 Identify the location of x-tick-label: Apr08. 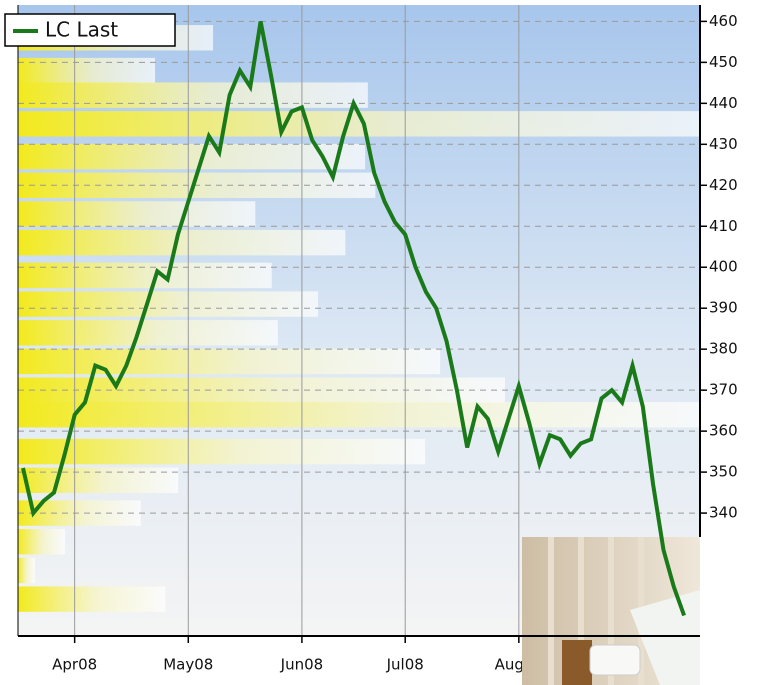
(74, 665).